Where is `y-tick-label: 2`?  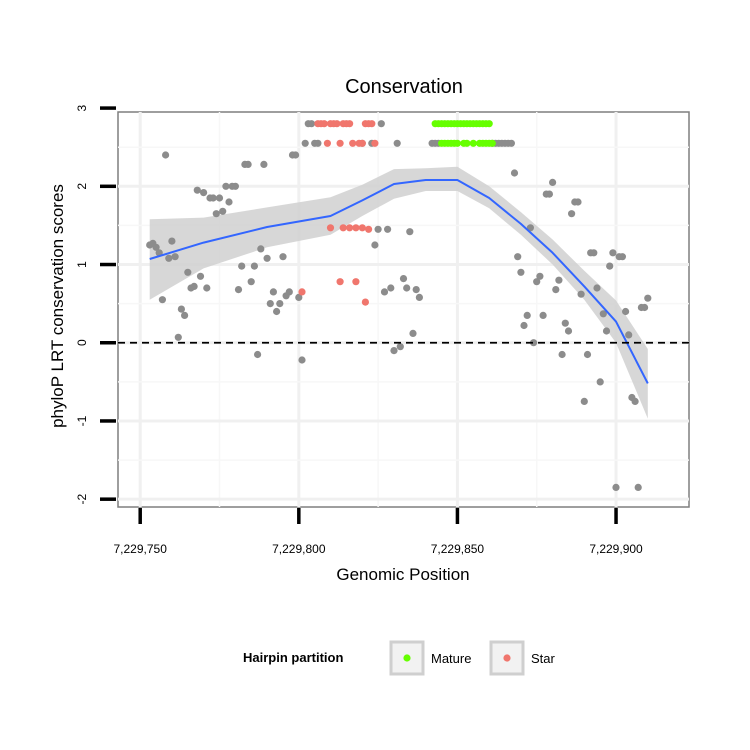 y-tick-label: 2 is located at coordinates (82, 186).